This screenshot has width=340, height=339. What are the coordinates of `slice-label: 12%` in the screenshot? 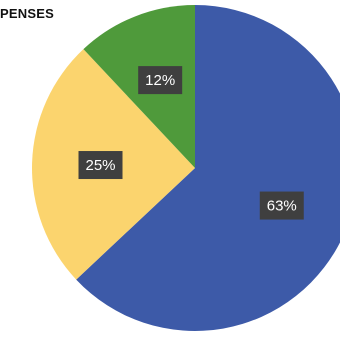 It's located at (160, 80).